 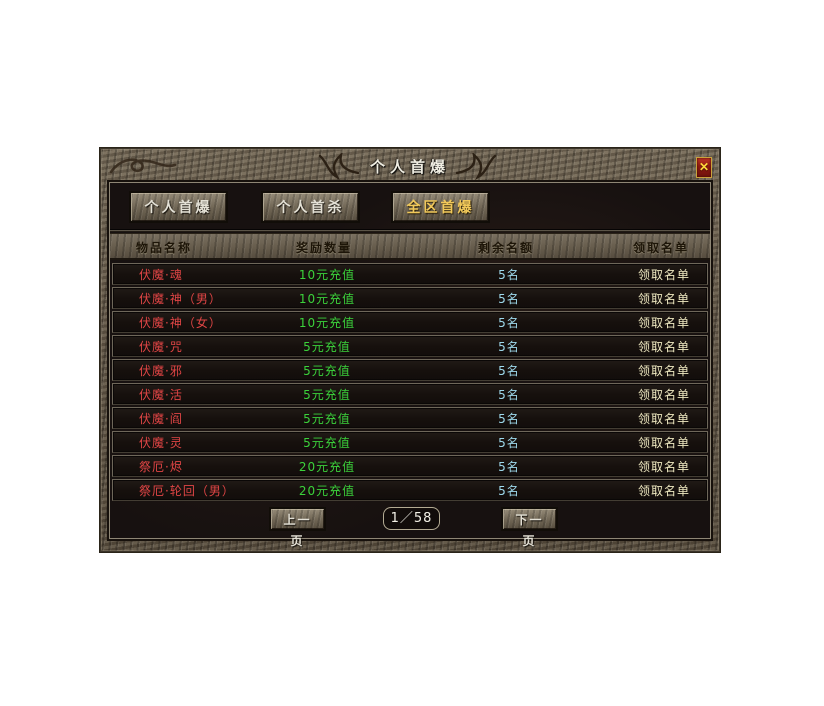 What do you see at coordinates (529, 527) in the screenshot?
I see `next-page-button: 下一页` at bounding box center [529, 527].